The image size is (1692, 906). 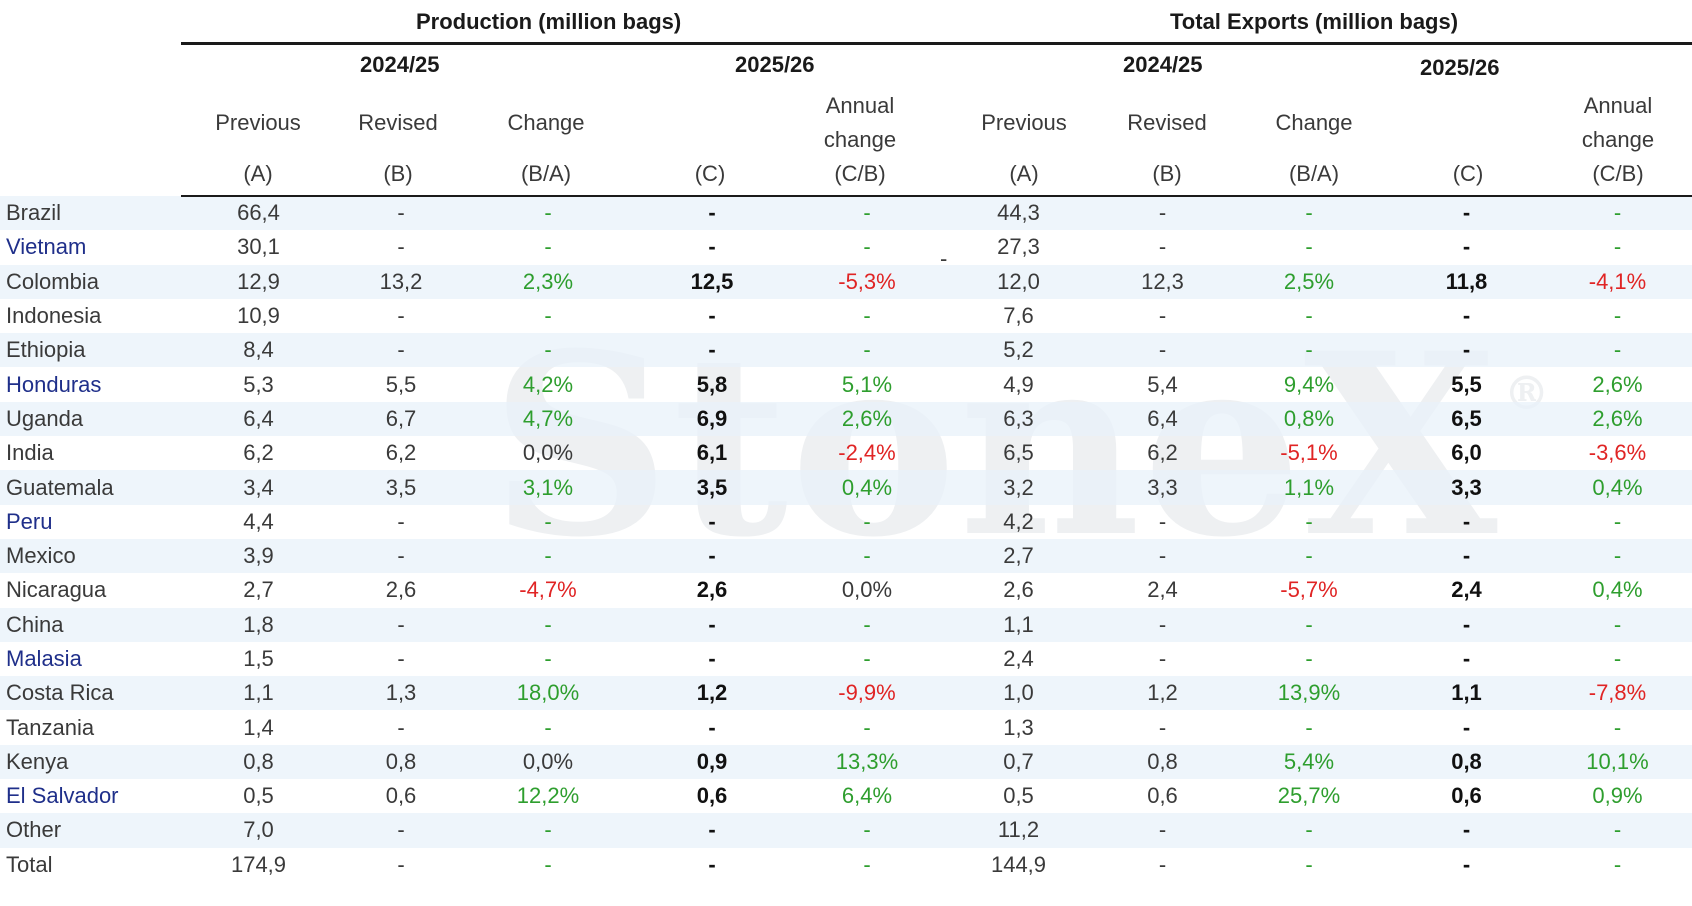 I want to click on exp-previous-cell: 4,9, so click(x=1018, y=384).